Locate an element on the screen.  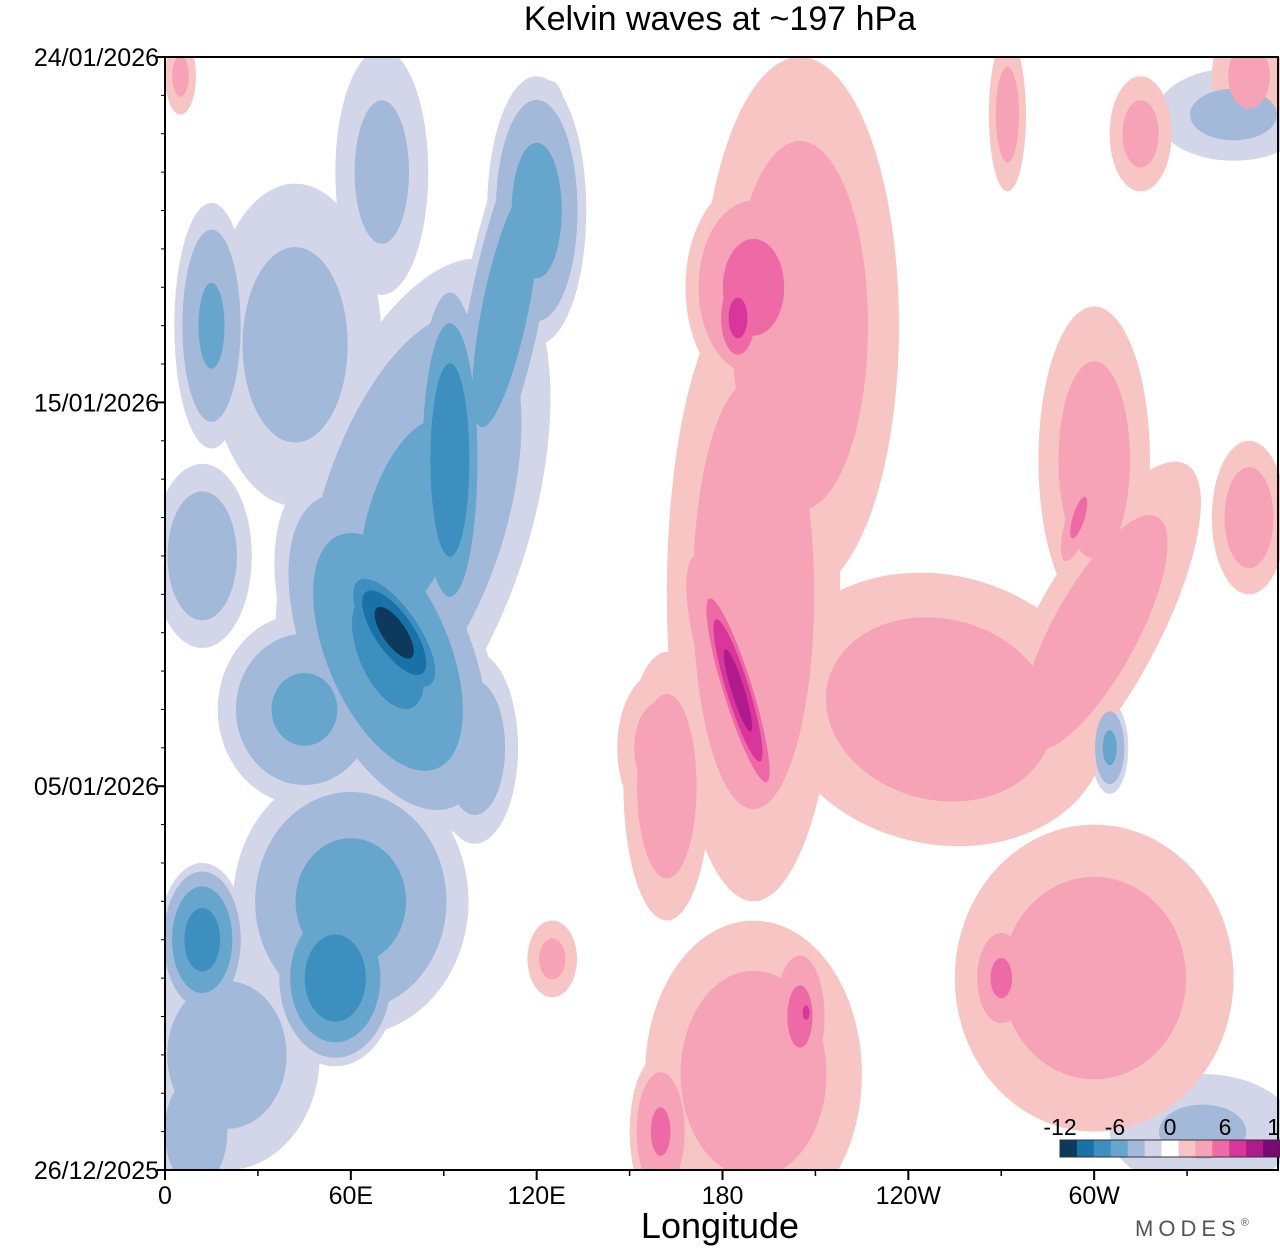
x-tick-label: 0 is located at coordinates (165, 1196).